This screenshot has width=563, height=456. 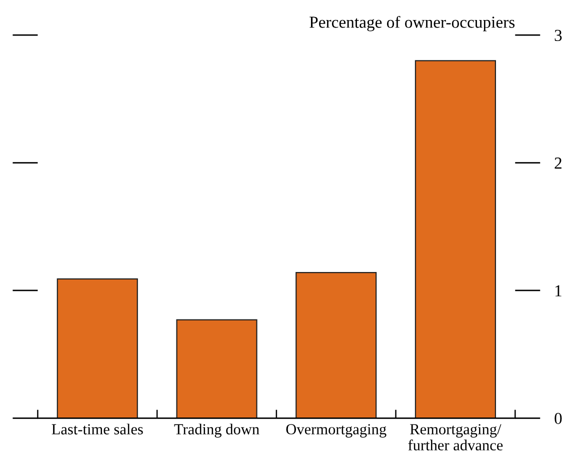 What do you see at coordinates (455, 437) in the screenshot?
I see `x-tick-label: Remortgaging/ further advance` at bounding box center [455, 437].